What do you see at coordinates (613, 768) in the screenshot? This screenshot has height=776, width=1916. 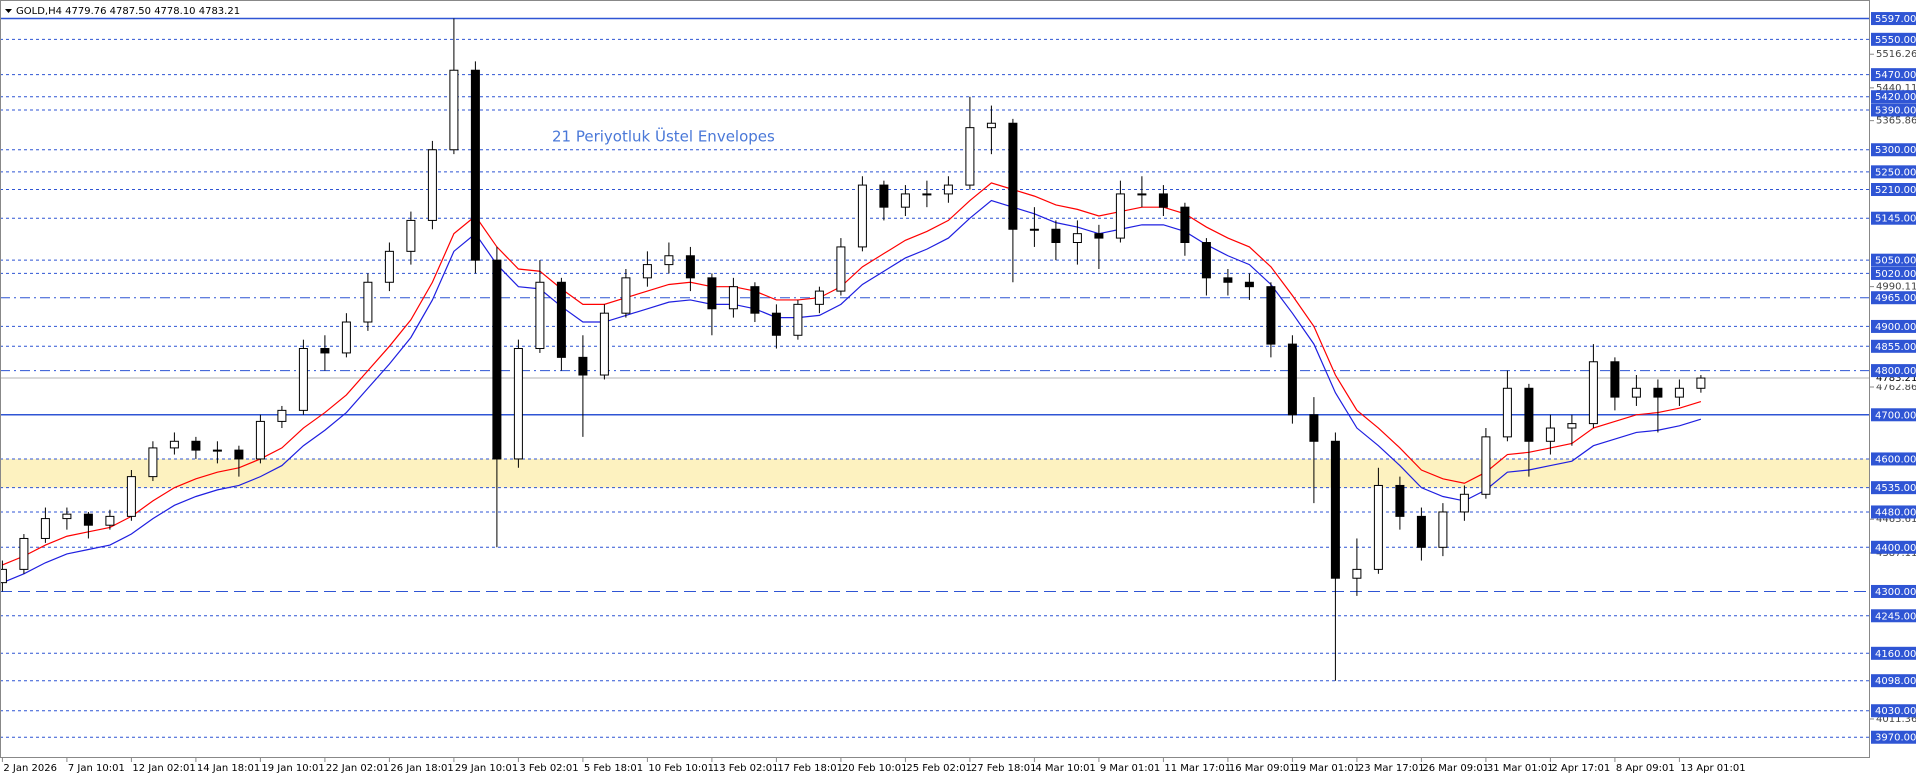 I see `x-tick-label: 5 Feb 18:01` at bounding box center [613, 768].